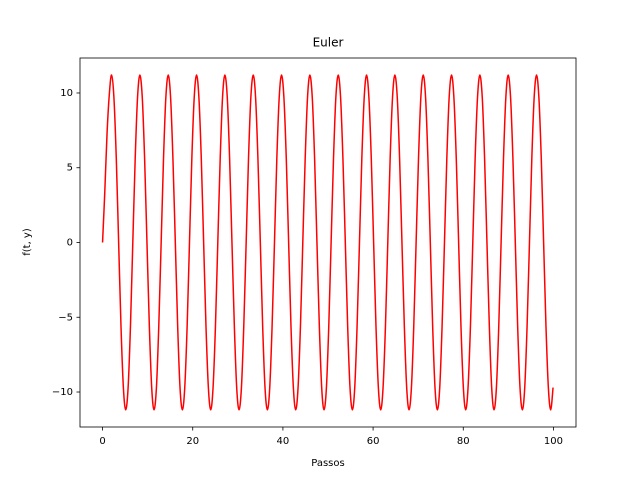 This screenshot has height=480, width=640. Describe the element at coordinates (283, 441) in the screenshot. I see `x-tick-label: 40` at that location.